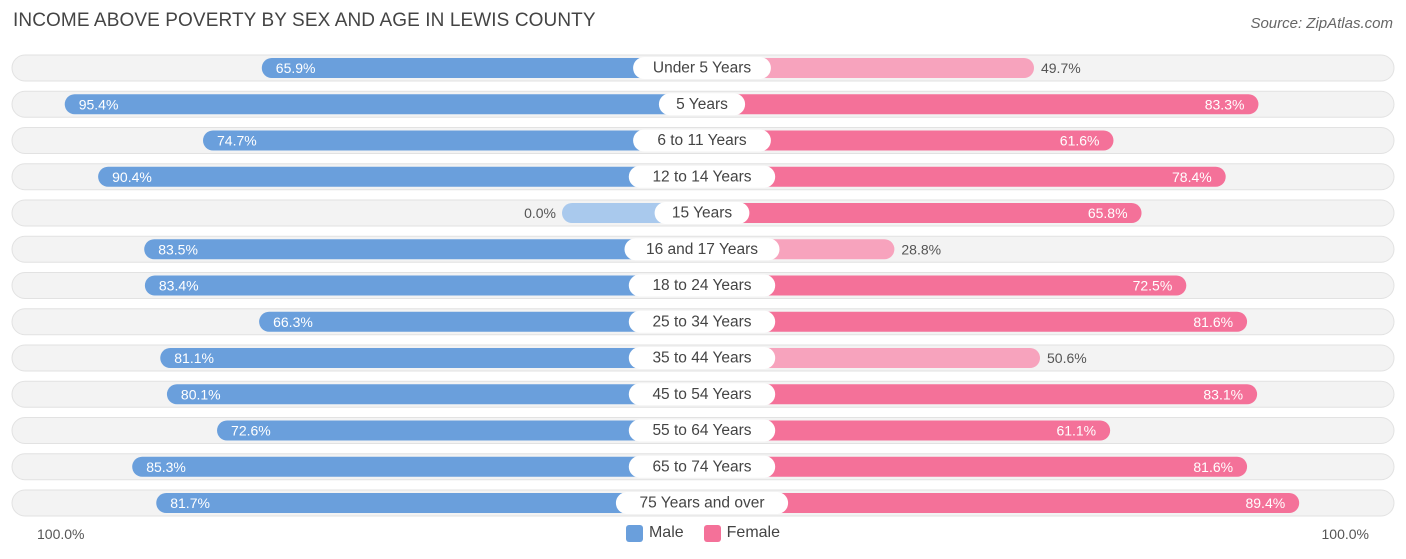  Describe the element at coordinates (1225, 104) in the screenshot. I see `female-value-label: 83.3%` at that location.